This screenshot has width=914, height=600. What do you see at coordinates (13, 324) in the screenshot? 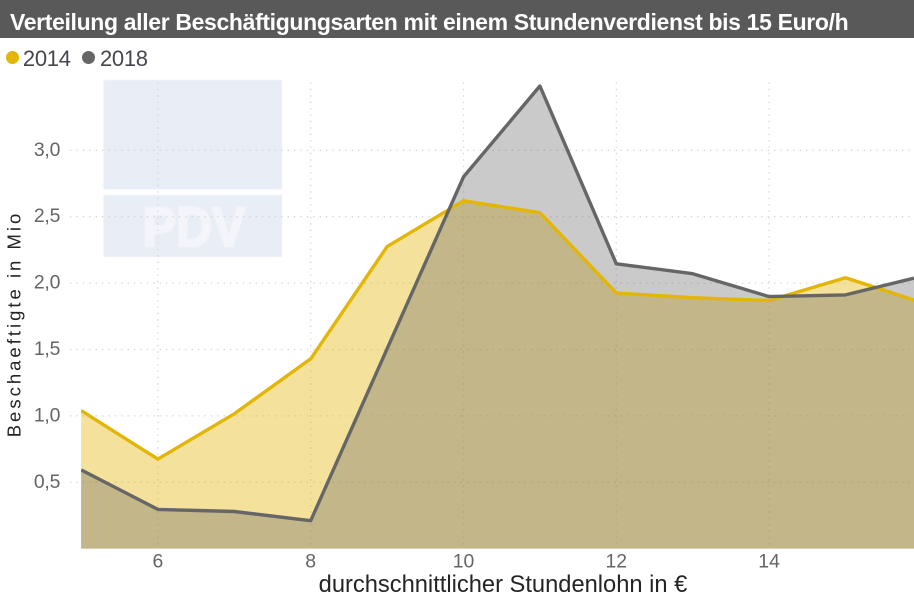
I see `svg-text: Beschaeftigte in Mio` at bounding box center [13, 324].